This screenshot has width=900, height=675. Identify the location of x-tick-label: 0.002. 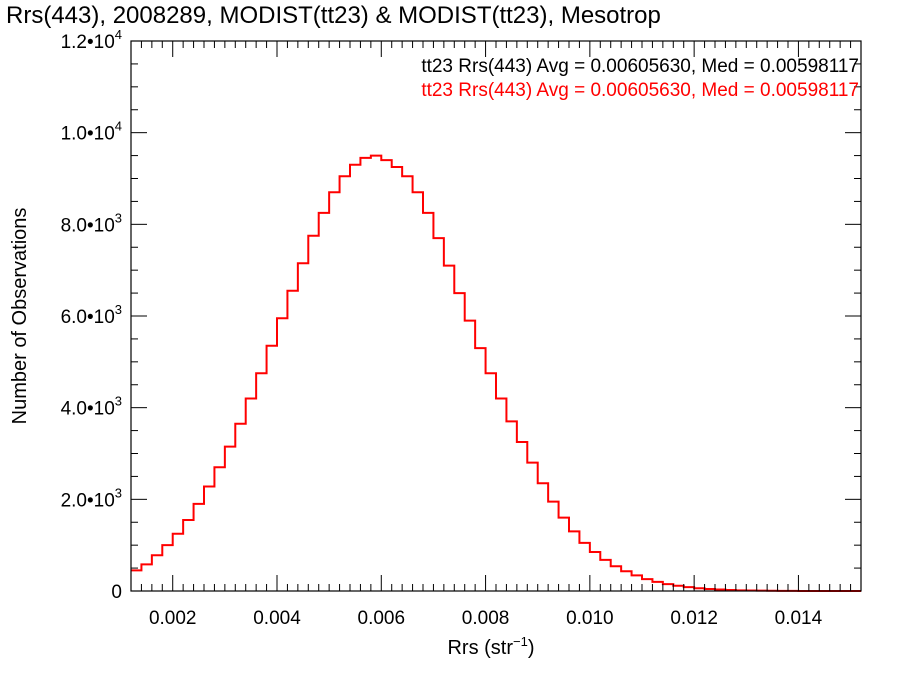
(173, 618).